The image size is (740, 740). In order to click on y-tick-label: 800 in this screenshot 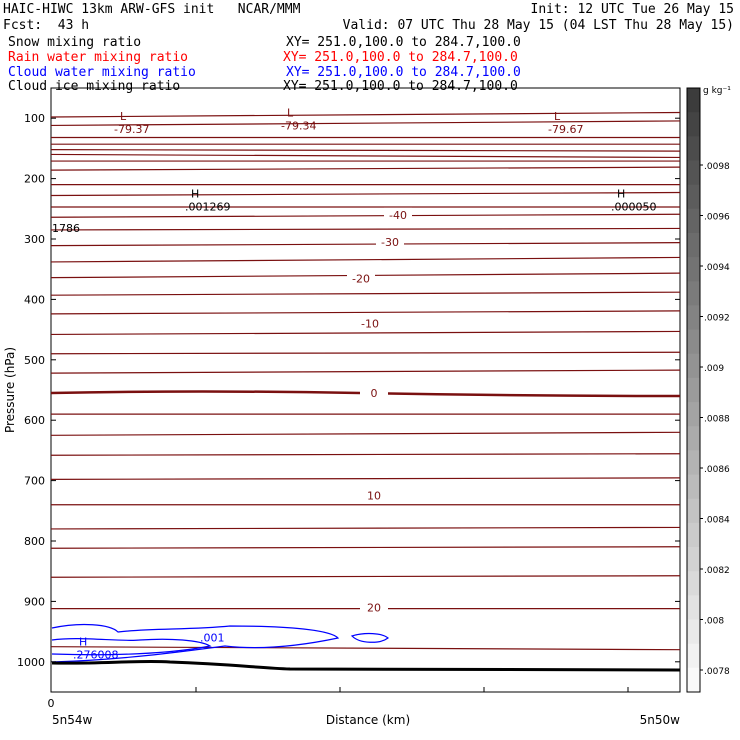, I will do `click(34, 541)`.